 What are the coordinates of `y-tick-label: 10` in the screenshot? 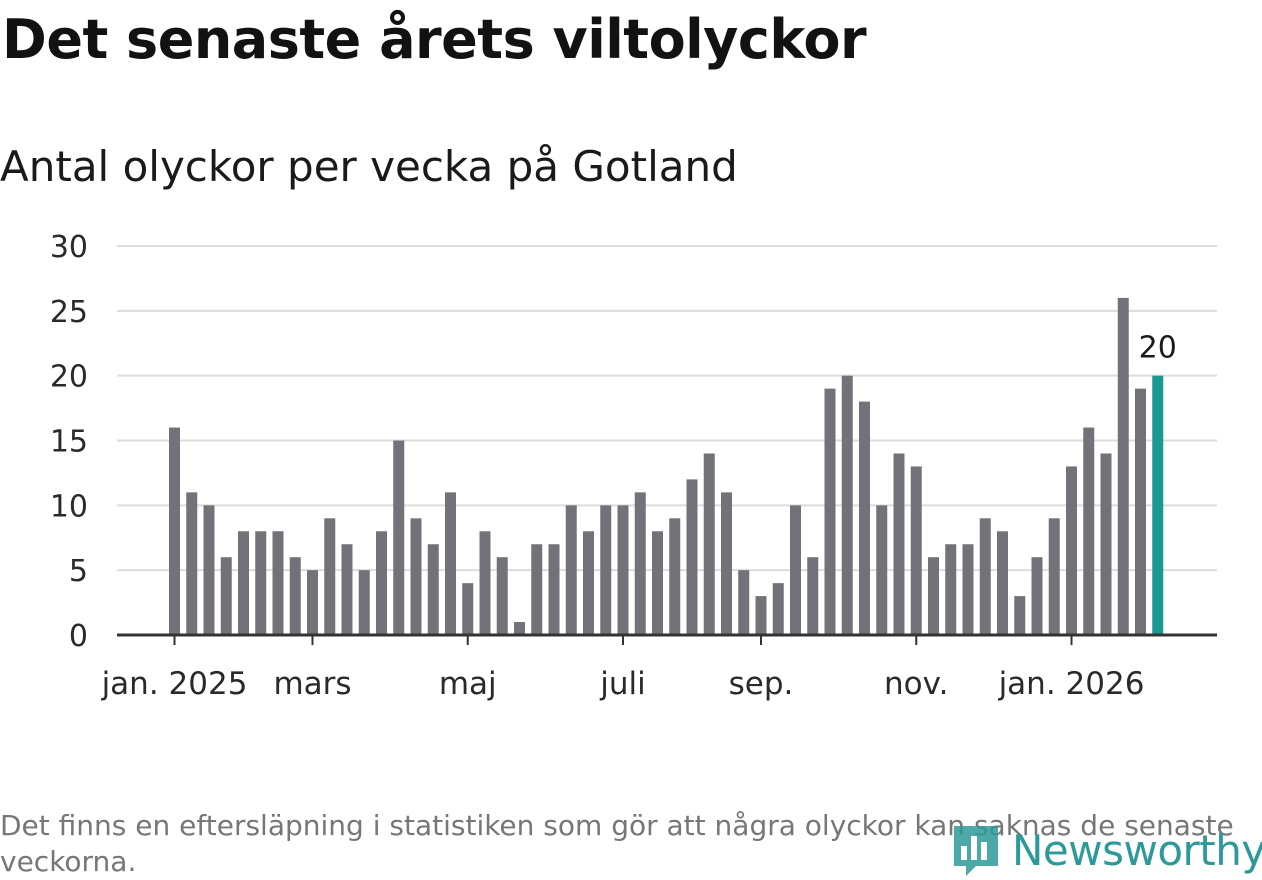 It's located at (69, 506).